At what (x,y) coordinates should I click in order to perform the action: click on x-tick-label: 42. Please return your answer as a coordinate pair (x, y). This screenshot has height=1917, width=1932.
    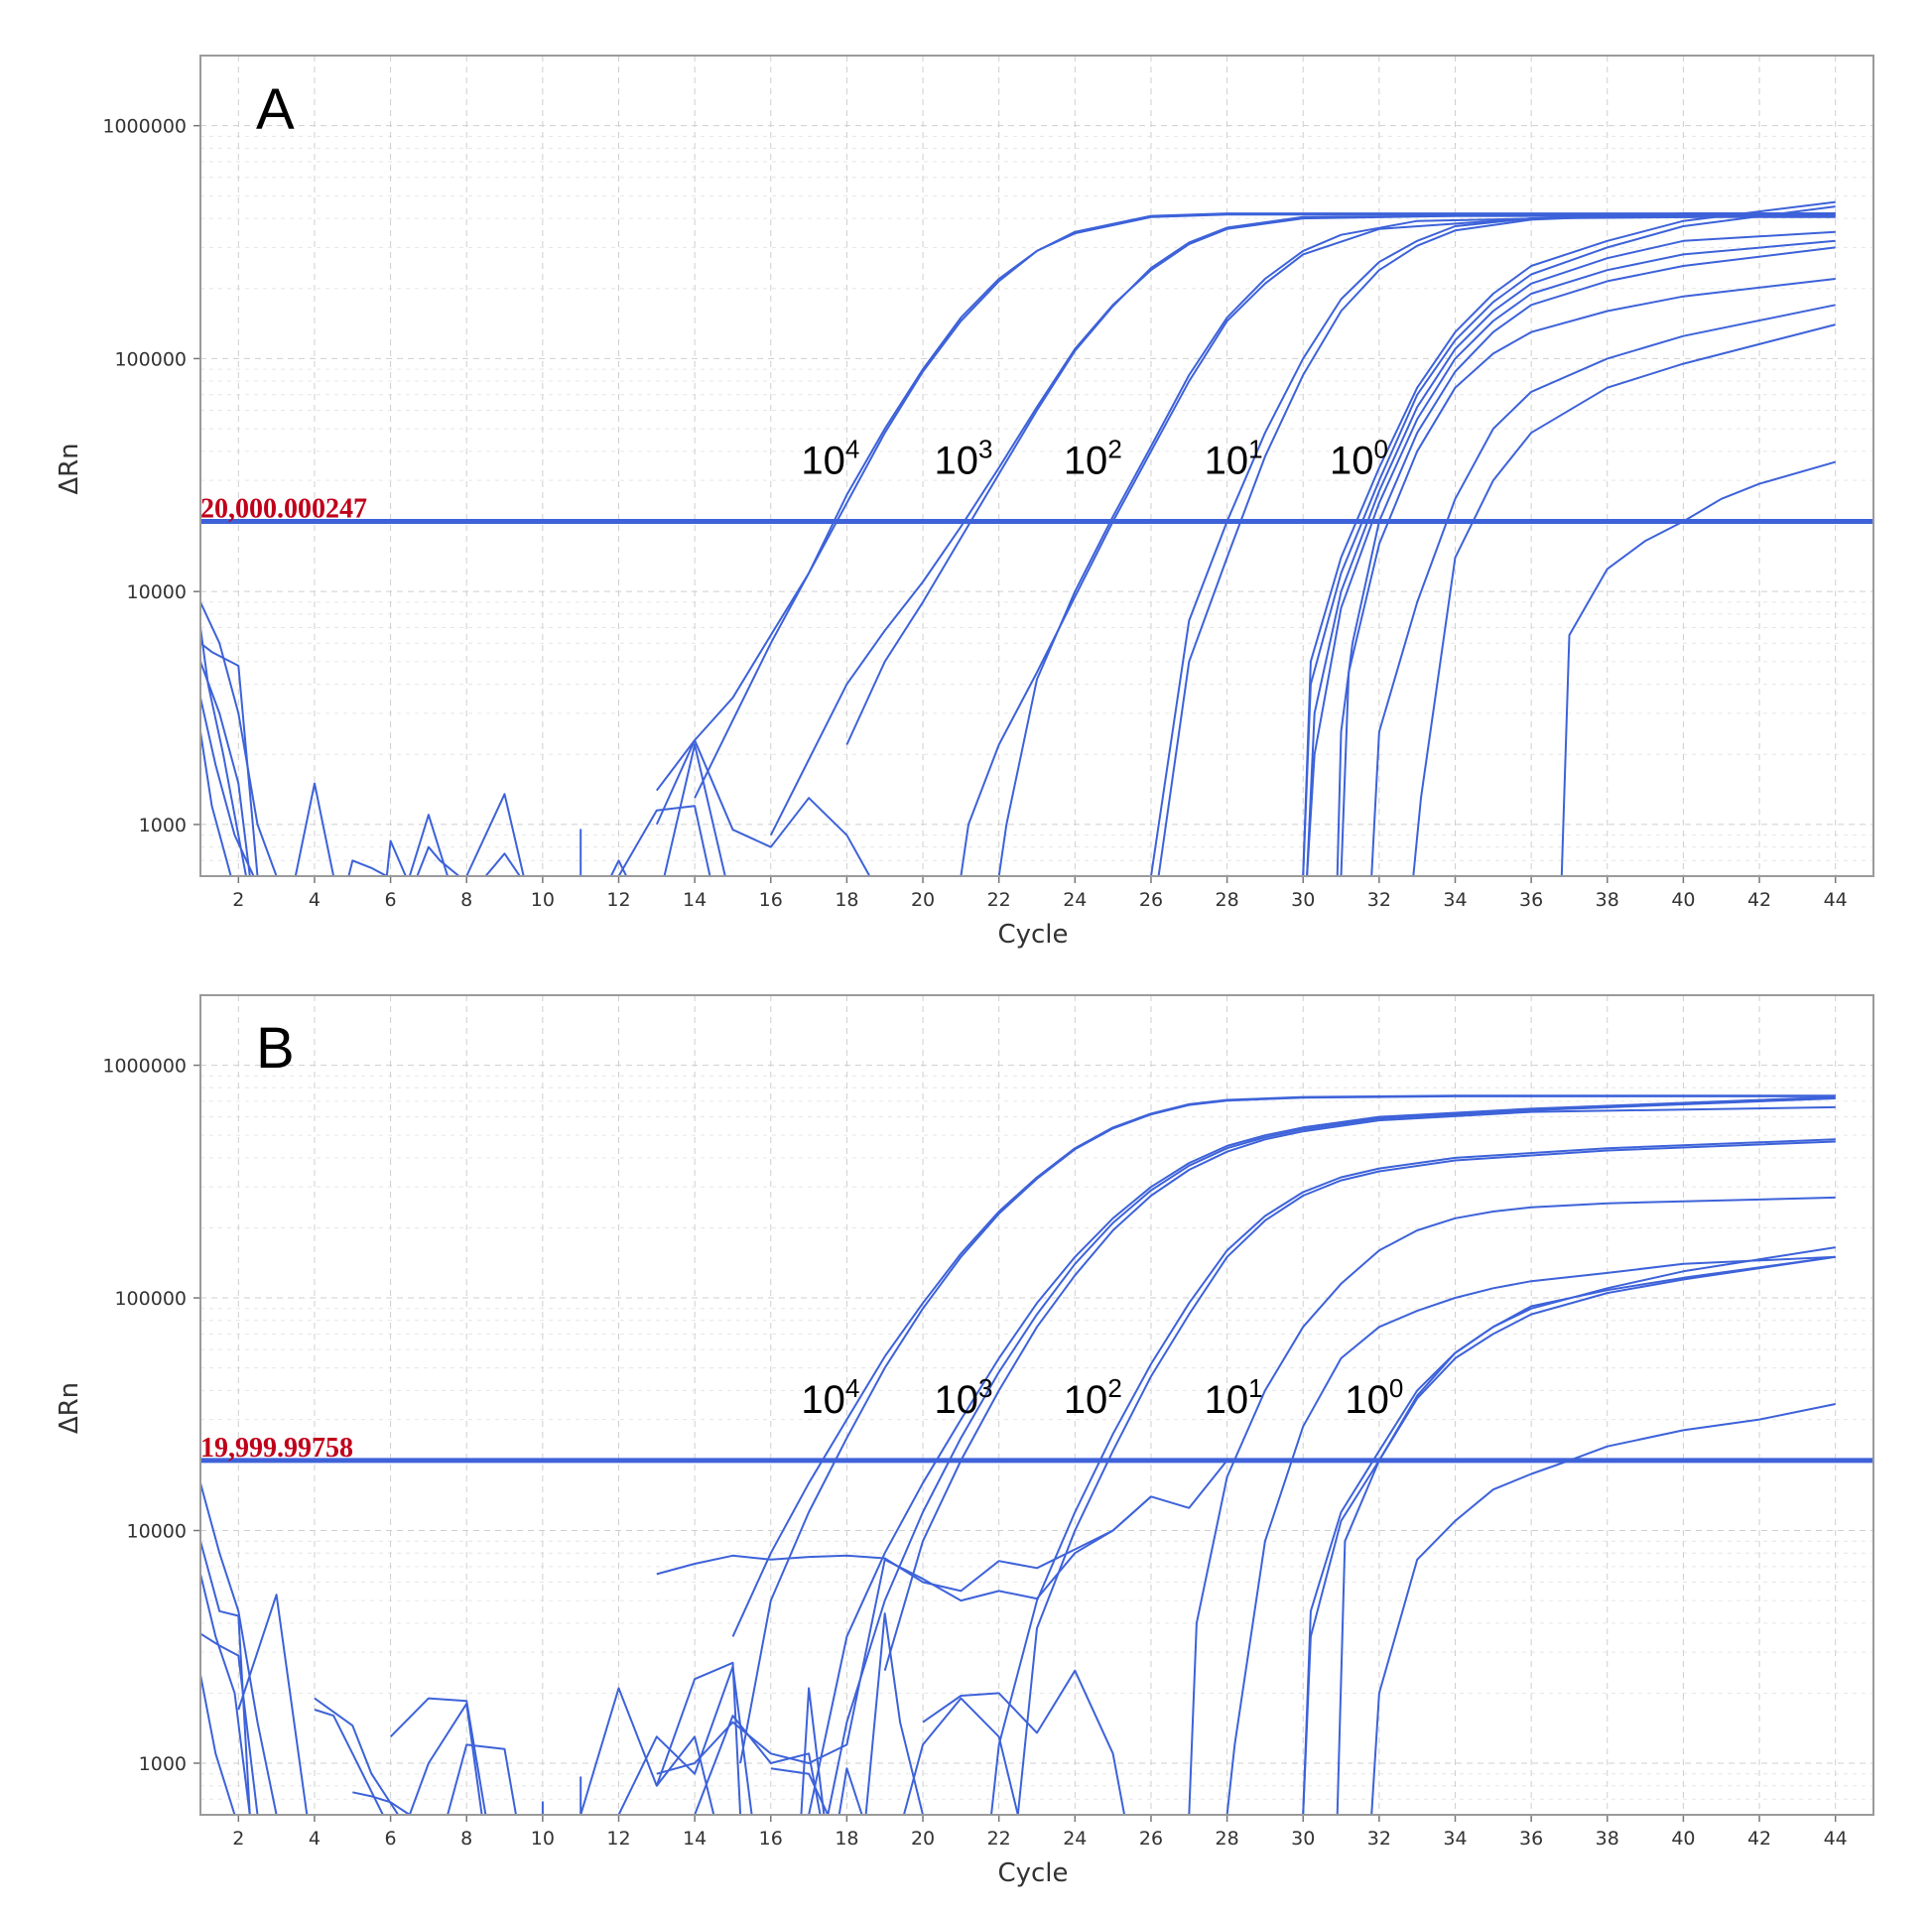
    Looking at the image, I should click on (1759, 900).